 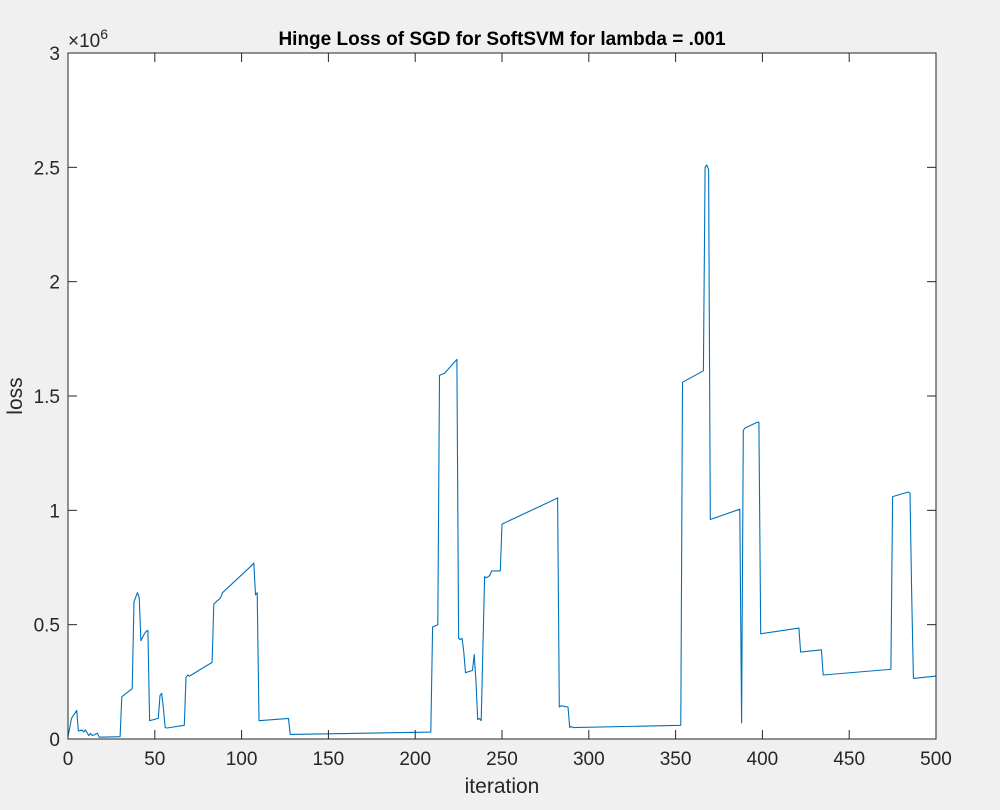 I want to click on x-tick-label: 100, so click(x=242, y=759).